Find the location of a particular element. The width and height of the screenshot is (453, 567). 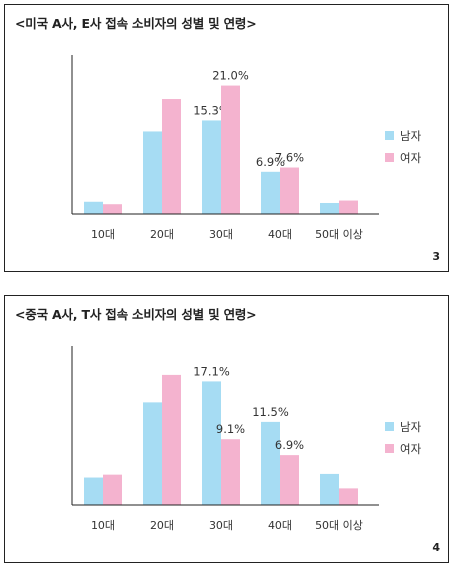

data-label: 15.3% is located at coordinates (211, 110).